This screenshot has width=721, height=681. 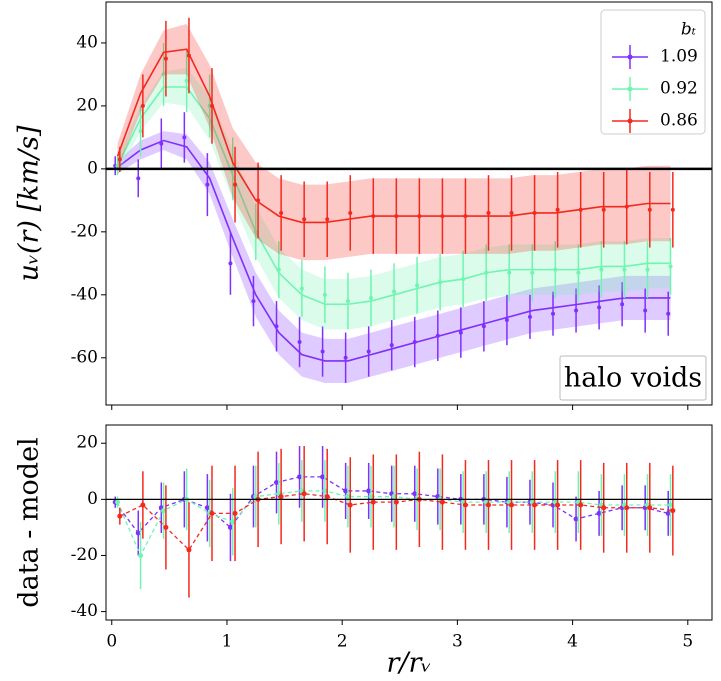 What do you see at coordinates (633, 378) in the screenshot?
I see `annotation: halo voids` at bounding box center [633, 378].